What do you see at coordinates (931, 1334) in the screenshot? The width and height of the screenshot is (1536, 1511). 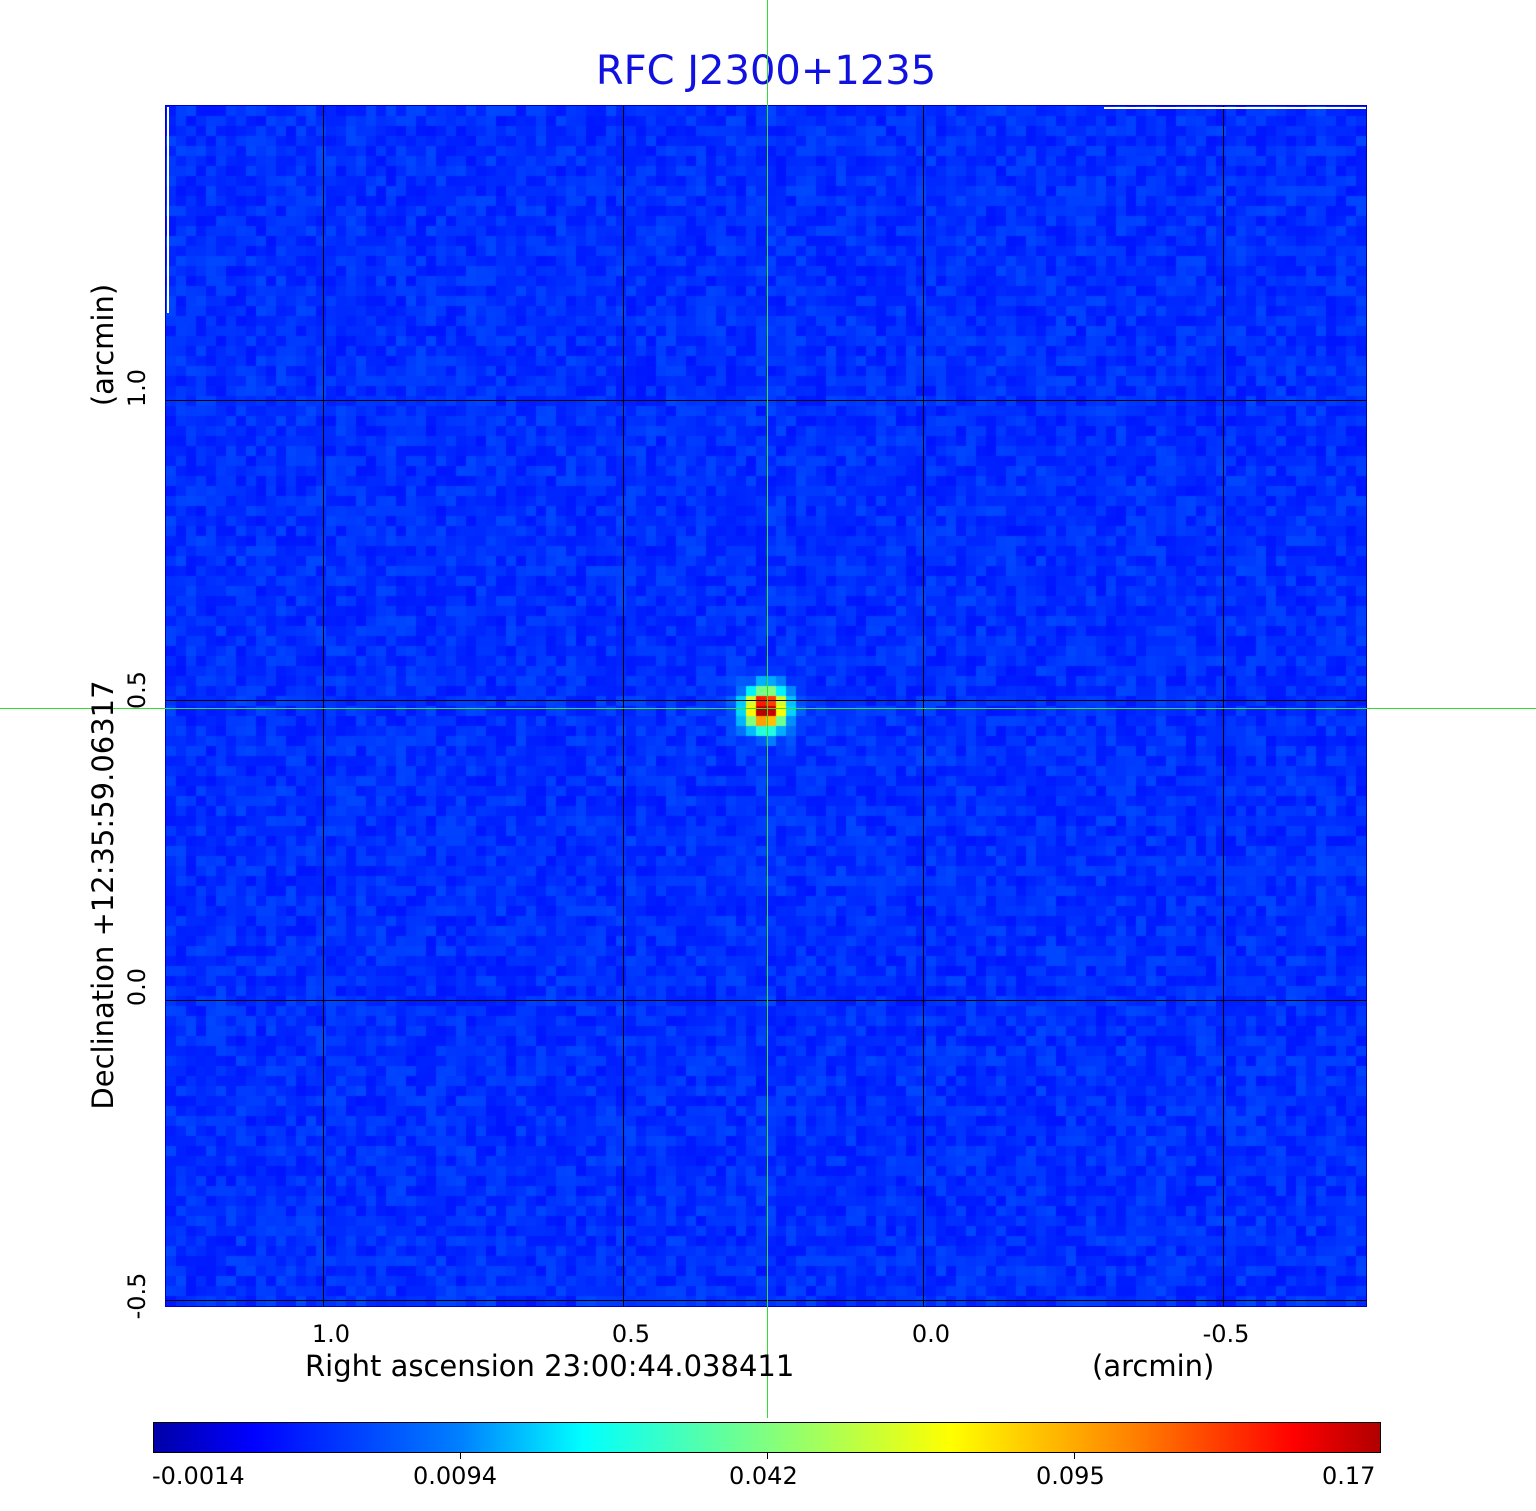 I see `x-tick-label: 0.0` at bounding box center [931, 1334].